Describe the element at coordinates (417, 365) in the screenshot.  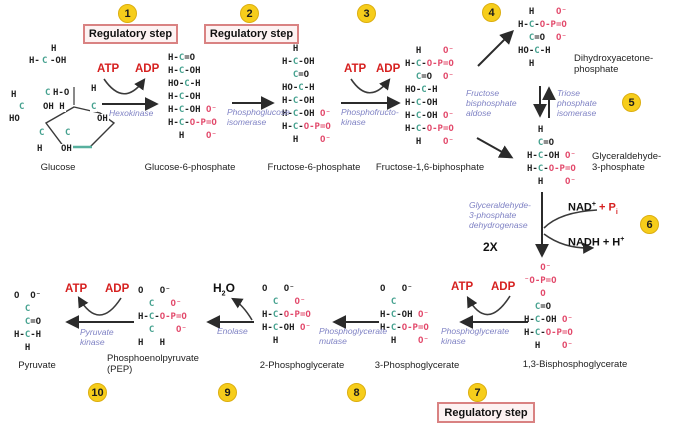
I see `label-3-phosphoglycerate: 3-Phosphoglycerate` at that location.